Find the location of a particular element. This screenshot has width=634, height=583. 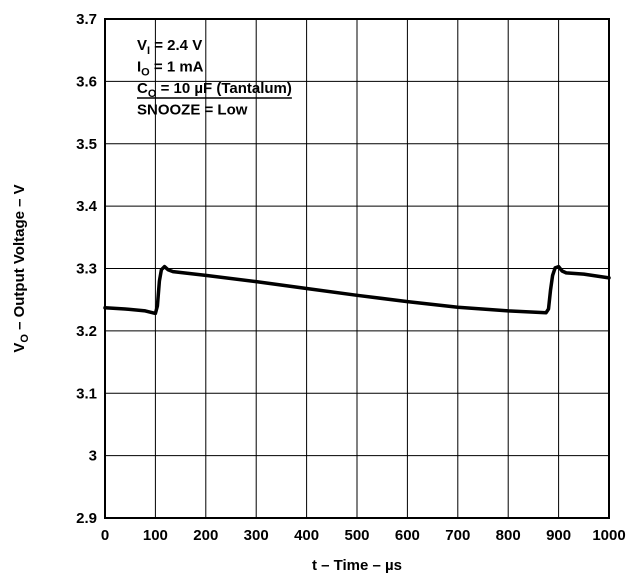

x-tick-label: 1000 is located at coordinates (608, 535).